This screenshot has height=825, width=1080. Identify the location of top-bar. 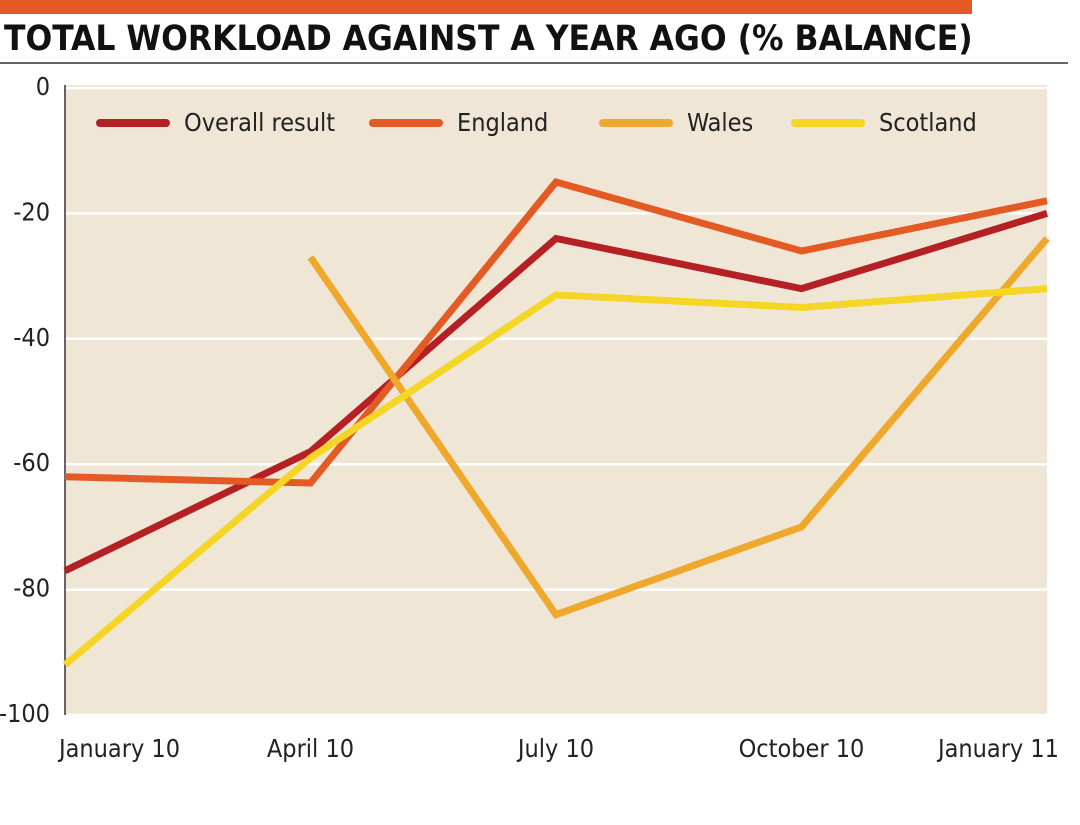
(486, 7).